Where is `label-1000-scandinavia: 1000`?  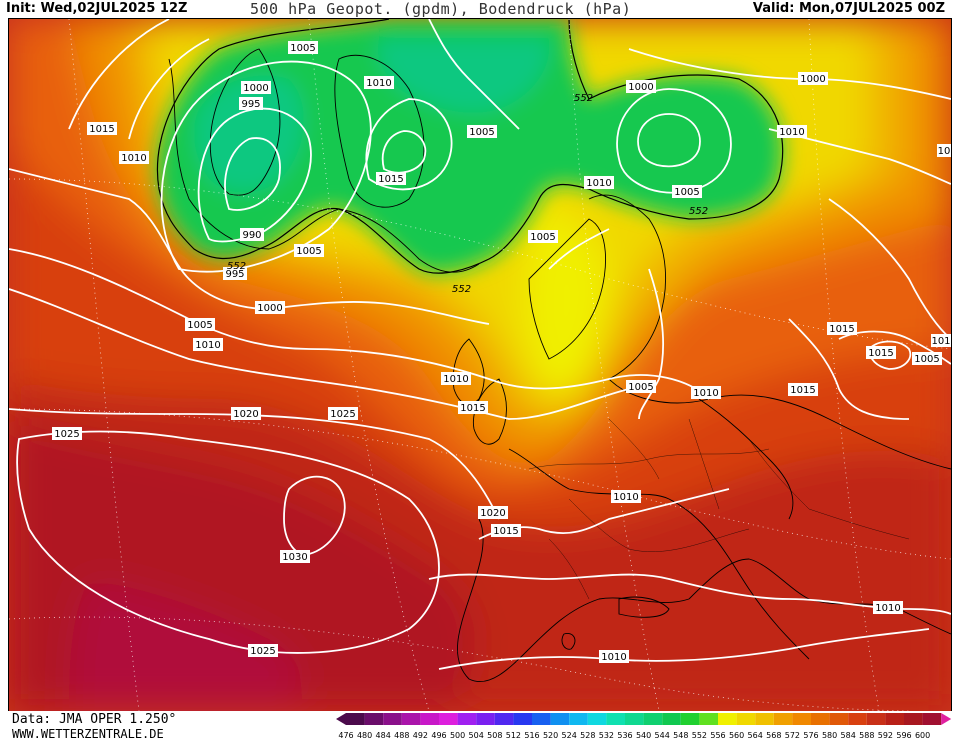
label-1000-scandinavia: 1000 is located at coordinates (641, 86).